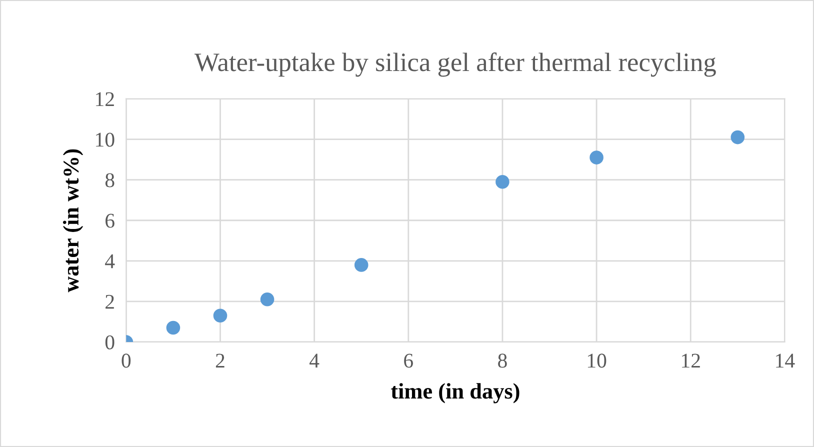 The width and height of the screenshot is (814, 447). I want to click on x-tick-label: 4, so click(315, 361).